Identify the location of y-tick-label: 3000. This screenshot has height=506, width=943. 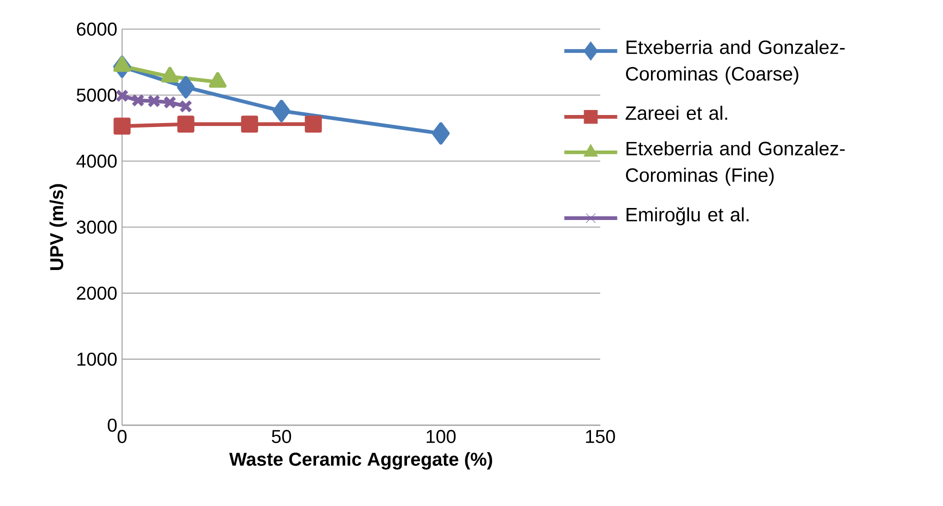
(96, 227).